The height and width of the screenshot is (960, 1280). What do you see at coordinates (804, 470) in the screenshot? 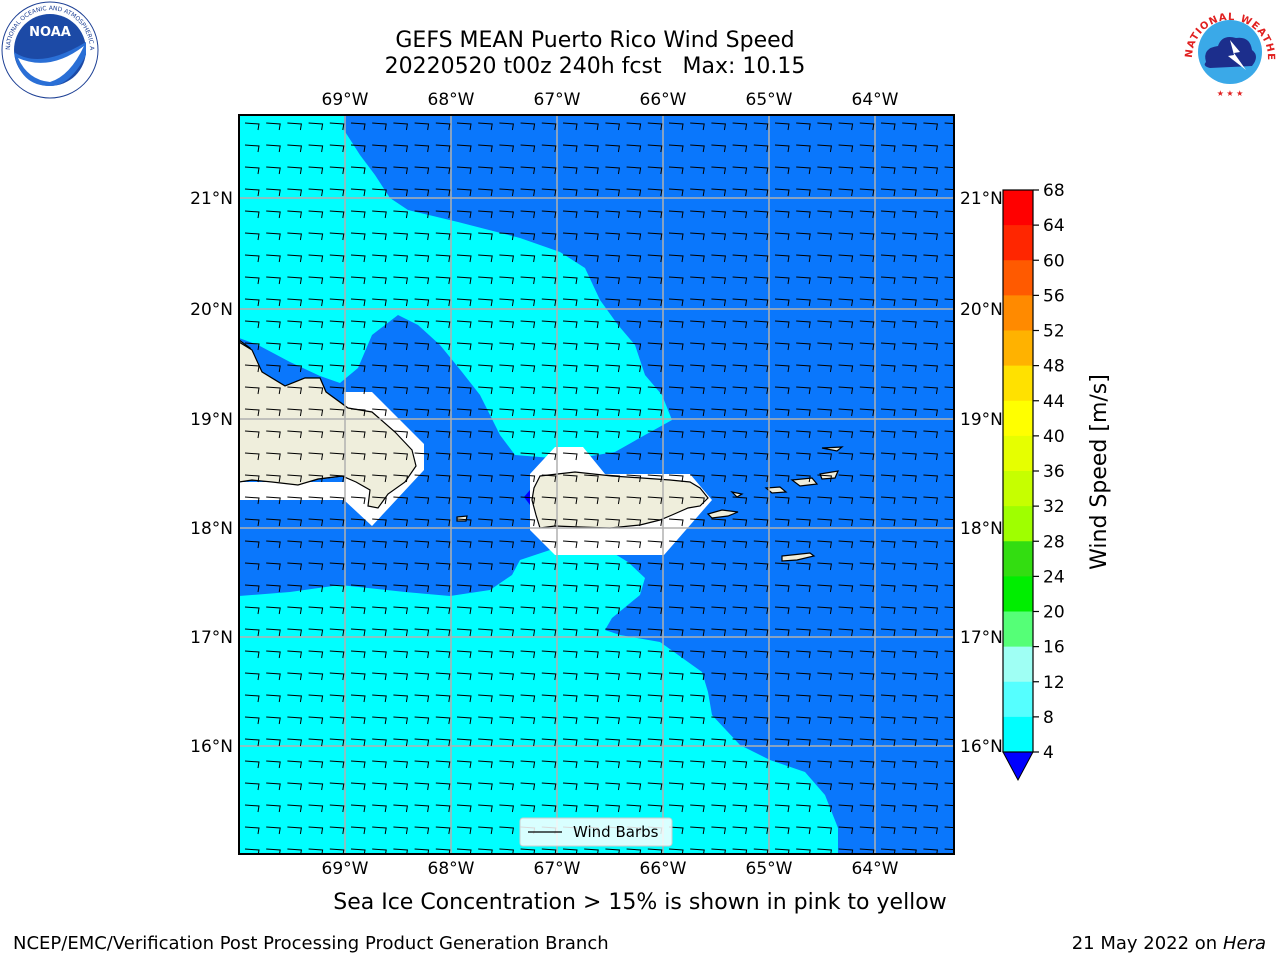
I see `virgin-islands` at bounding box center [804, 470].